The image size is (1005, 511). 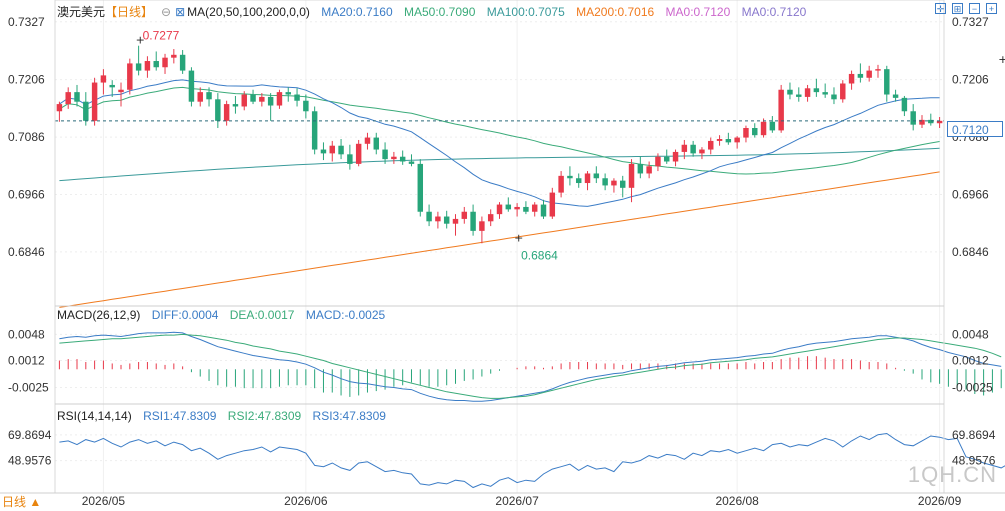 I want to click on zoom-icon: ⊞, so click(x=957, y=8).